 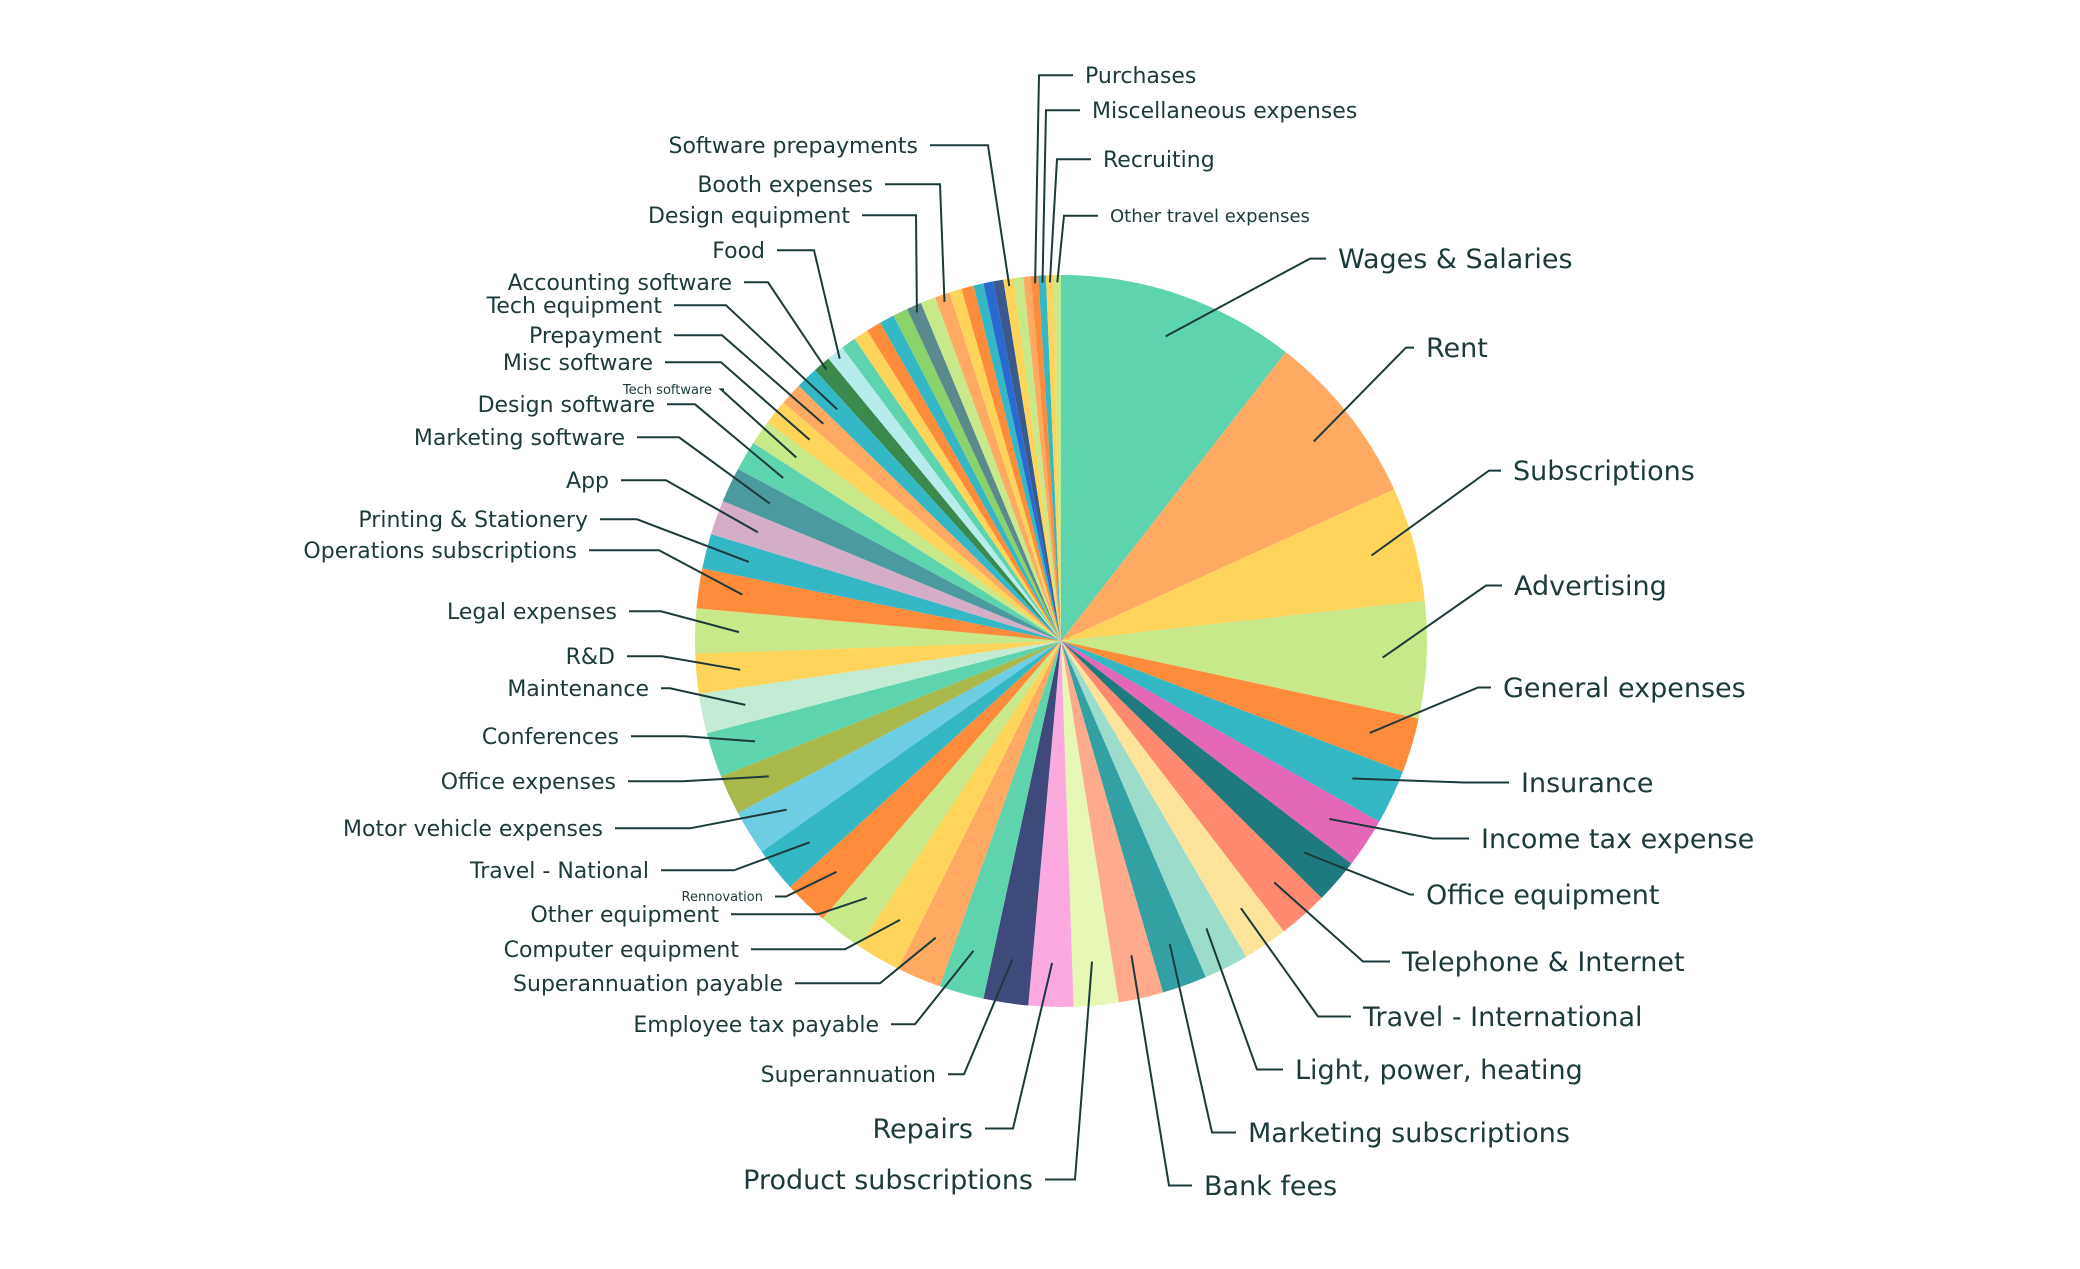 What do you see at coordinates (648, 984) in the screenshot?
I see `label-superannuation-payable: Superannuation payable` at bounding box center [648, 984].